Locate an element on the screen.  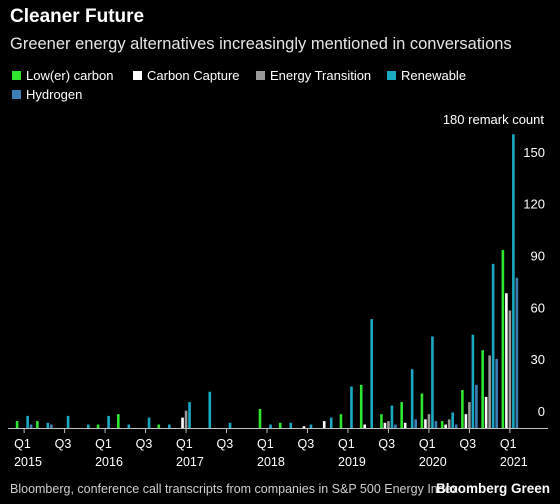
x-tick-label-10: Q3 is located at coordinates (225, 444).